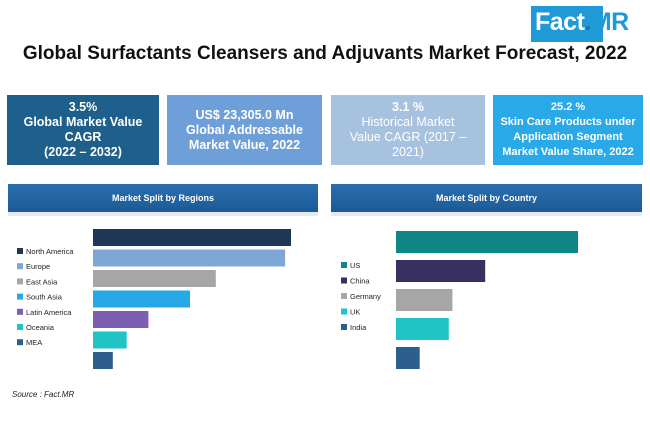 Image resolution: width=650 pixels, height=443 pixels. What do you see at coordinates (408, 137) in the screenshot?
I see `kpi-label-line: Value CAGR (2017 –` at bounding box center [408, 137].